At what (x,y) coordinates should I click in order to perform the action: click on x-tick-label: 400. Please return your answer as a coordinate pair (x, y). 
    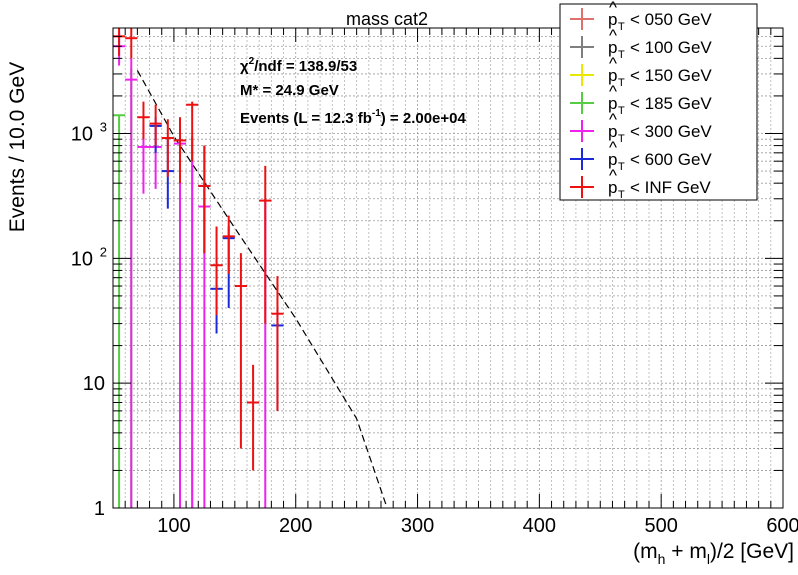
    Looking at the image, I should click on (539, 526).